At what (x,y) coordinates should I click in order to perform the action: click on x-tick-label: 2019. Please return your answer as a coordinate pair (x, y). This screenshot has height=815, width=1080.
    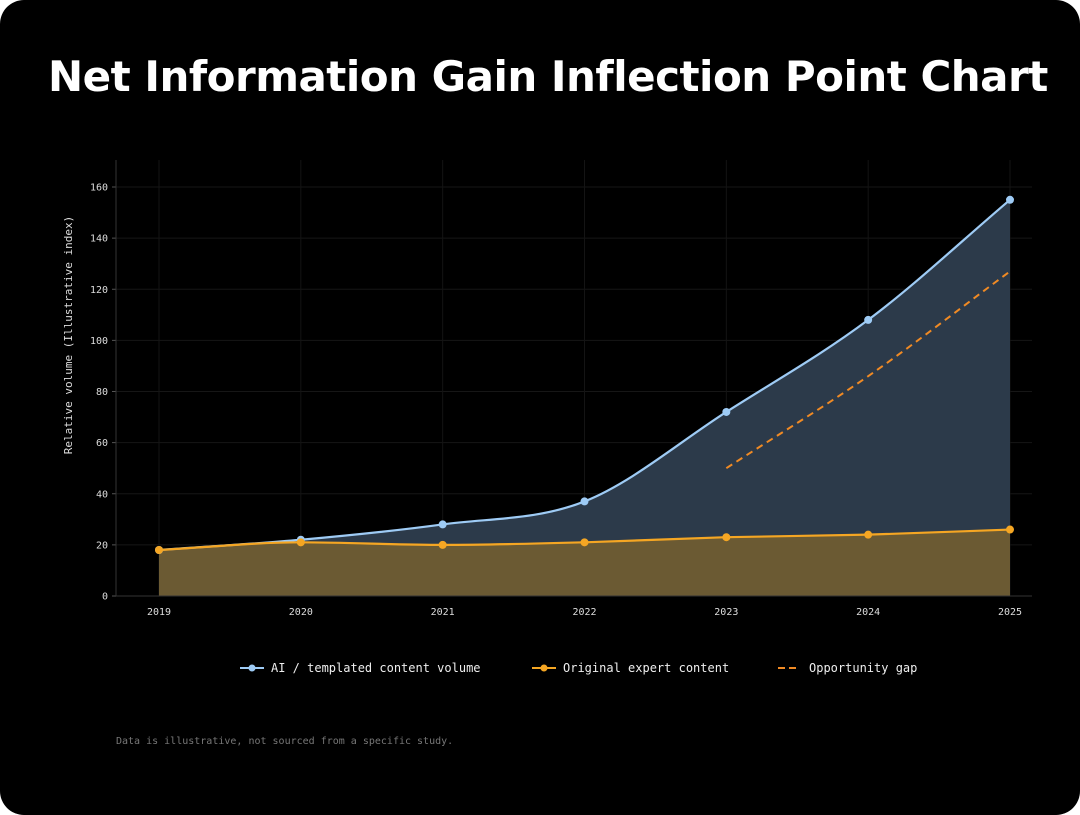
    Looking at the image, I should click on (159, 612).